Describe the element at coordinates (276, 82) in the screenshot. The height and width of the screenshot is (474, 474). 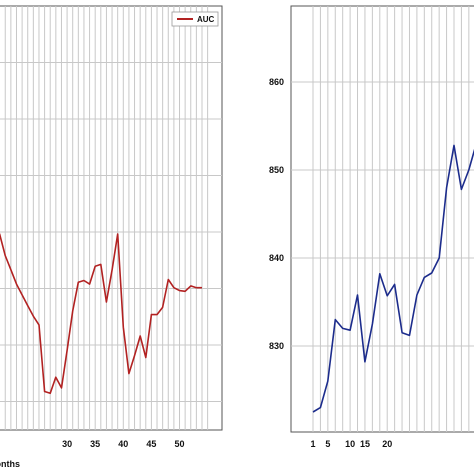
I see `y-tick-label: 860` at that location.